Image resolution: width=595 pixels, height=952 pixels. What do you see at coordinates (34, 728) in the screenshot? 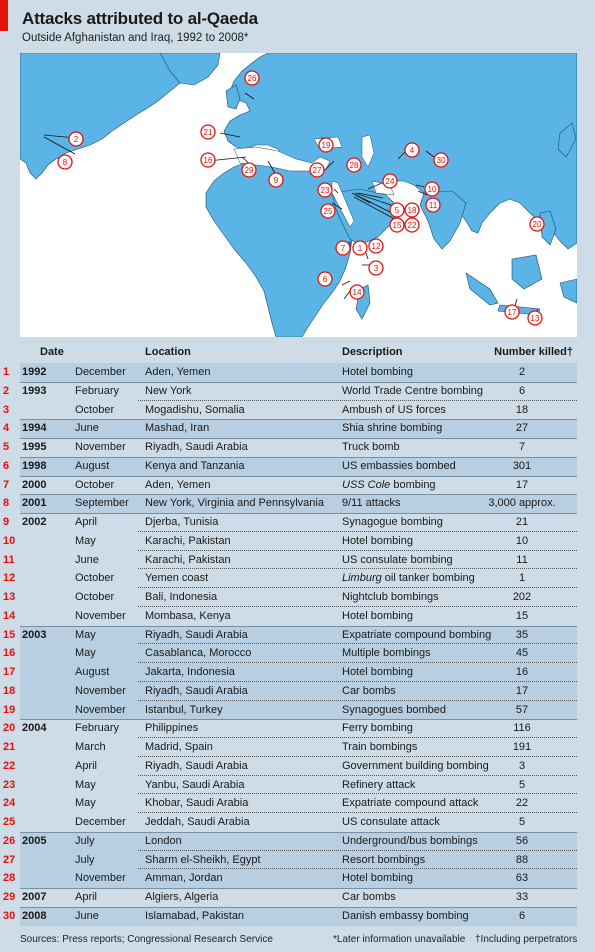
I see `row-year: 2004` at bounding box center [34, 728].